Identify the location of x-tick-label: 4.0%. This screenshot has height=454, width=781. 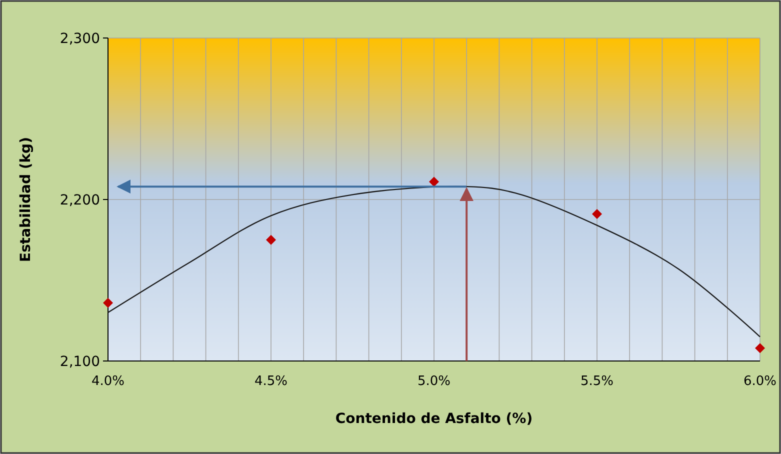
(108, 381).